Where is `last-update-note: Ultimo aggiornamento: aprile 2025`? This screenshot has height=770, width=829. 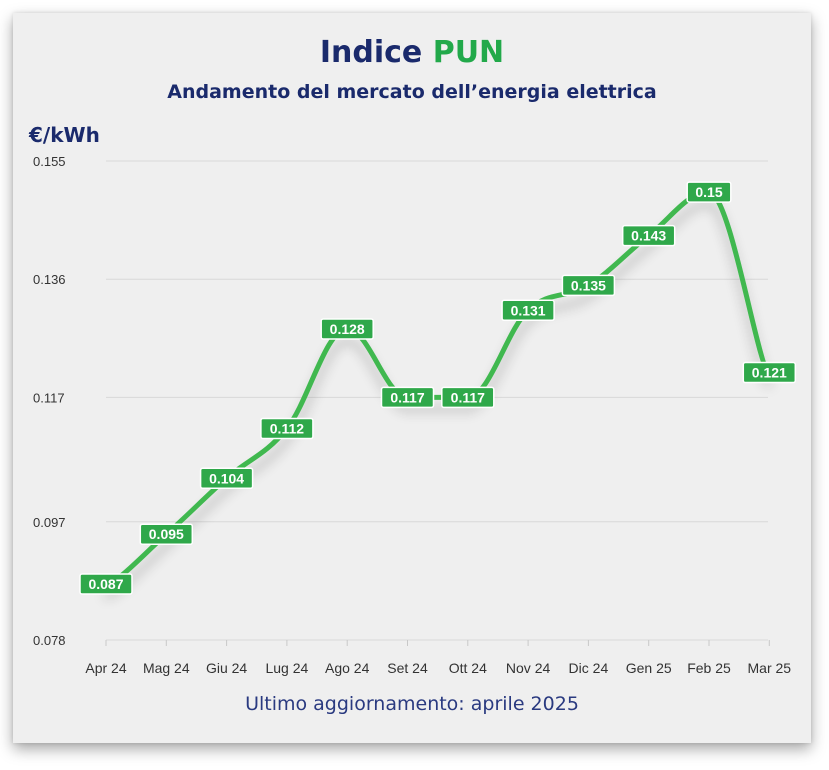
last-update-note: Ultimo aggiornamento: aprile 2025 is located at coordinates (412, 704).